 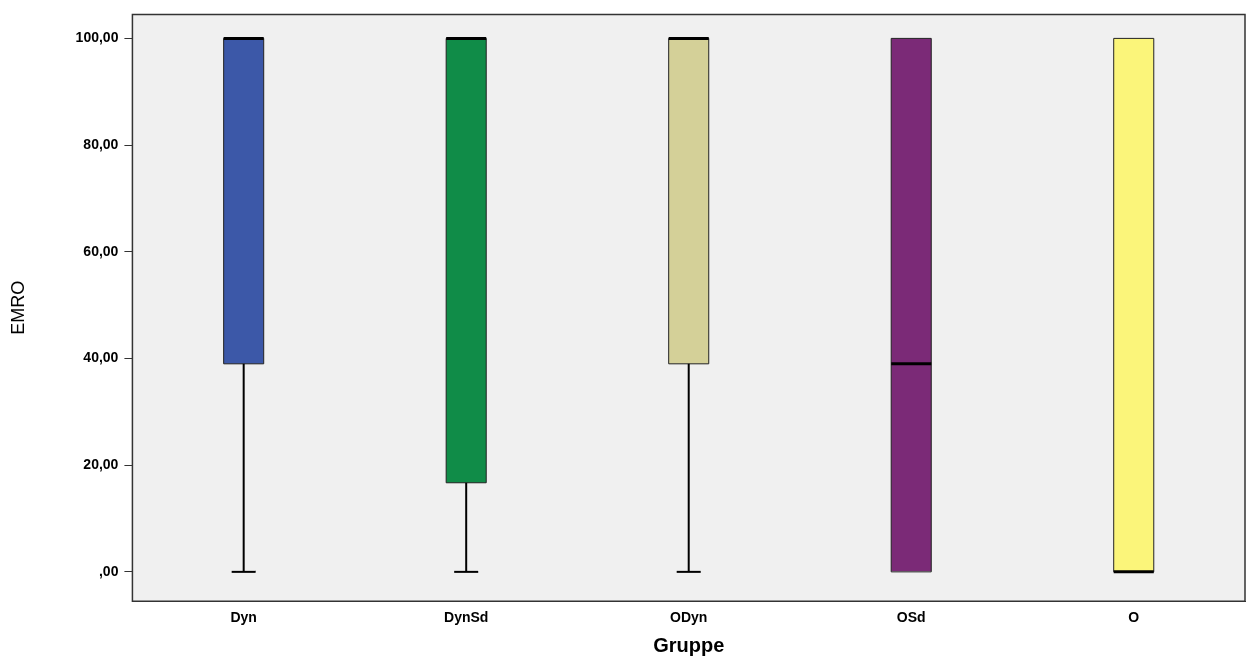 What do you see at coordinates (466, 617) in the screenshot?
I see `x-tick-label: DynSd` at bounding box center [466, 617].